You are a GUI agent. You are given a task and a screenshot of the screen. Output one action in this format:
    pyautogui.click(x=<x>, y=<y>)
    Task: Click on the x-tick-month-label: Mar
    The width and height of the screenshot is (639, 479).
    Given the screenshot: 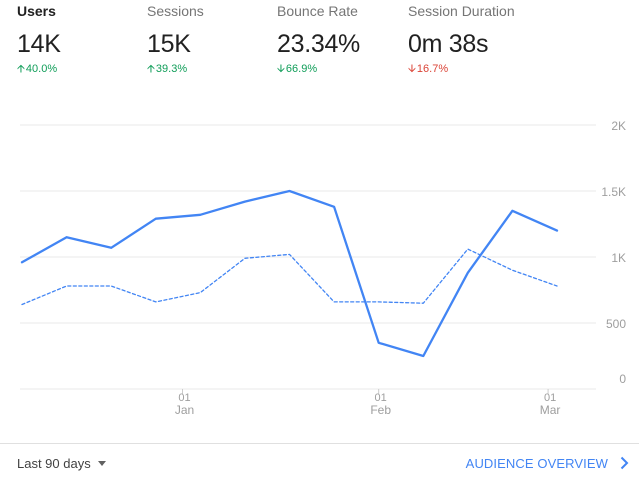 What is the action you would take?
    pyautogui.click(x=550, y=410)
    